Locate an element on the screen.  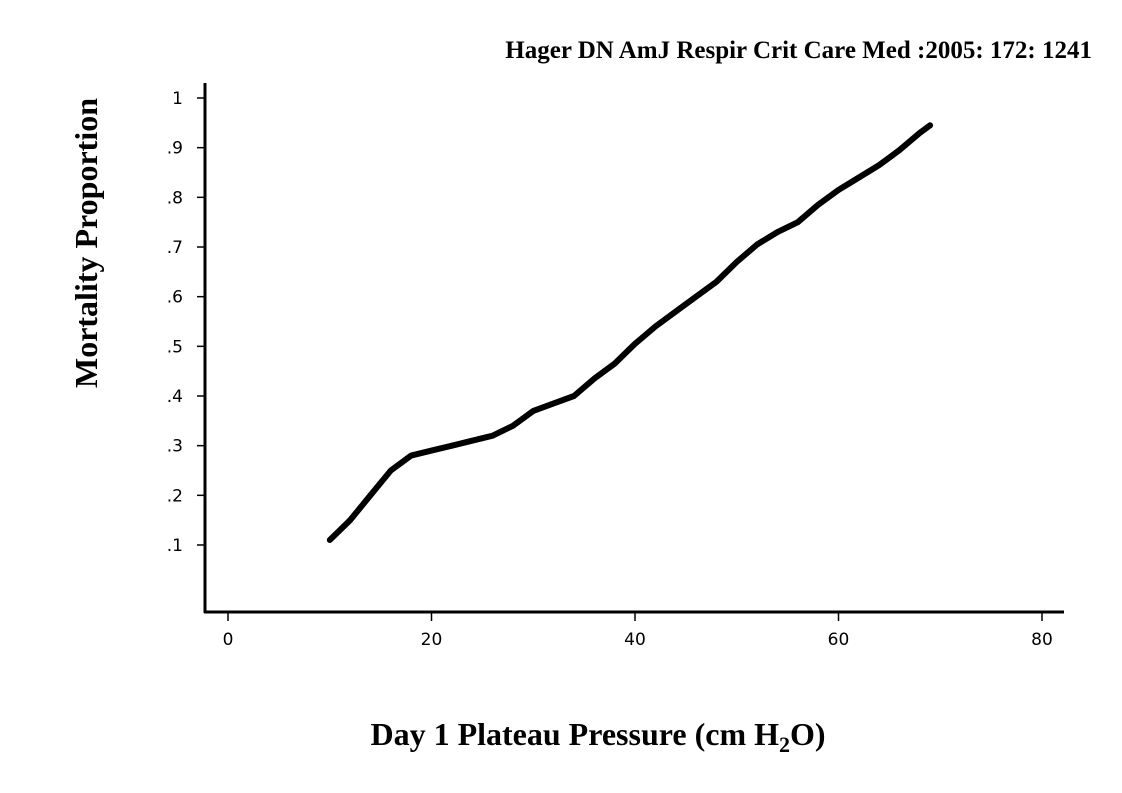
y-tick-label: .7 is located at coordinates (175, 248).